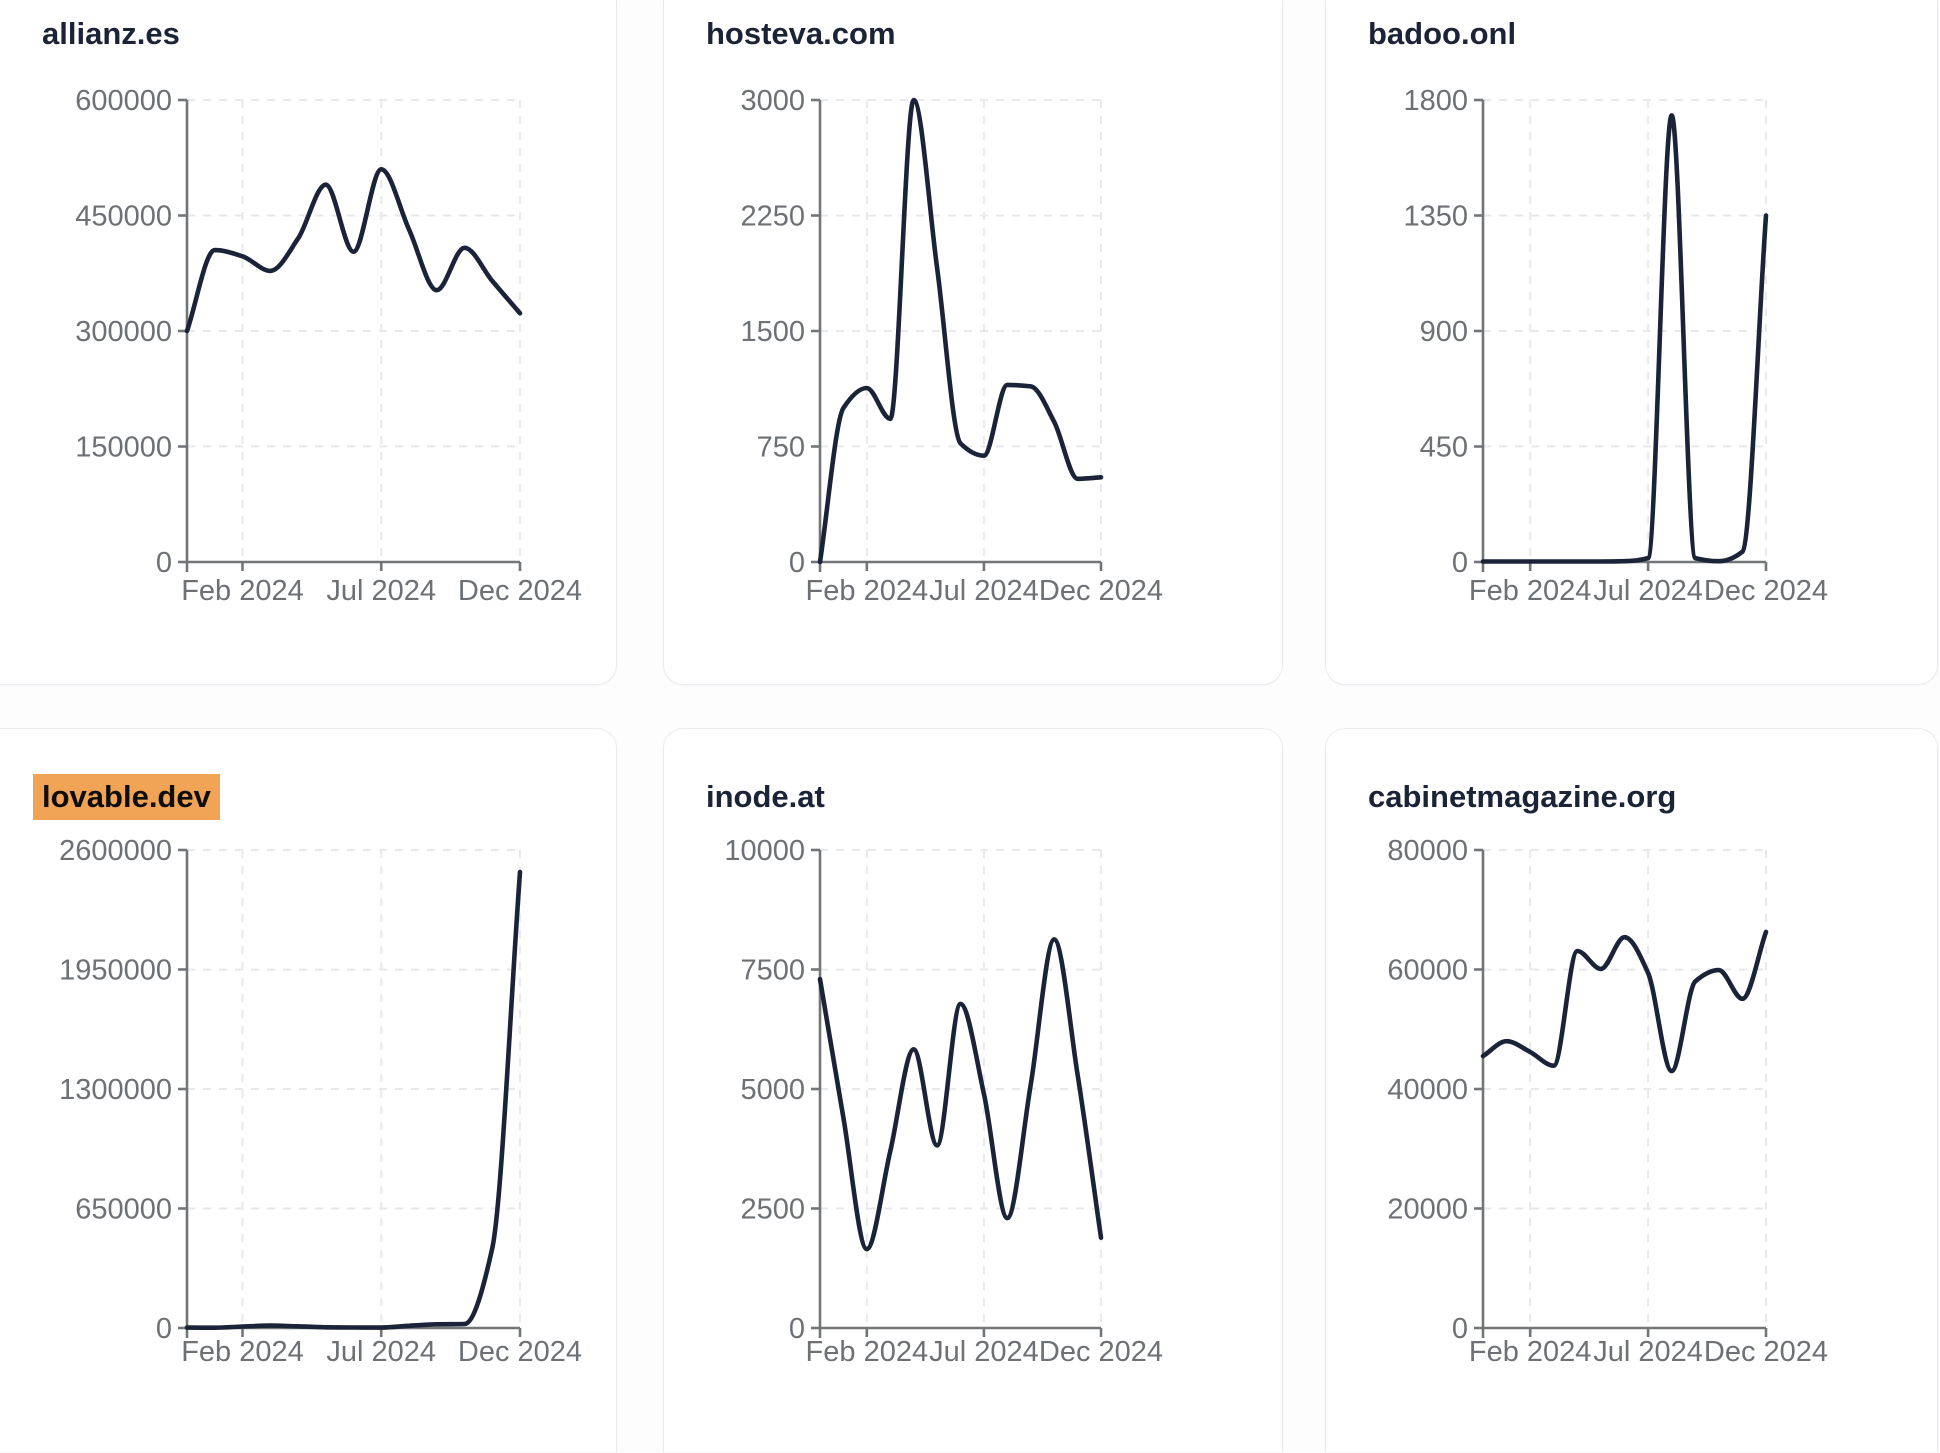 The image size is (1940, 1453). I want to click on y-tick-label: 1950000, so click(115, 971).